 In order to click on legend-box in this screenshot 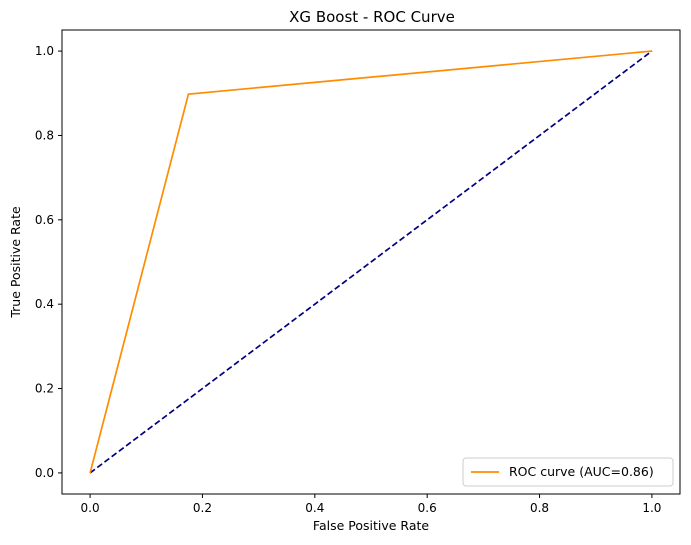, I will do `click(568, 472)`.